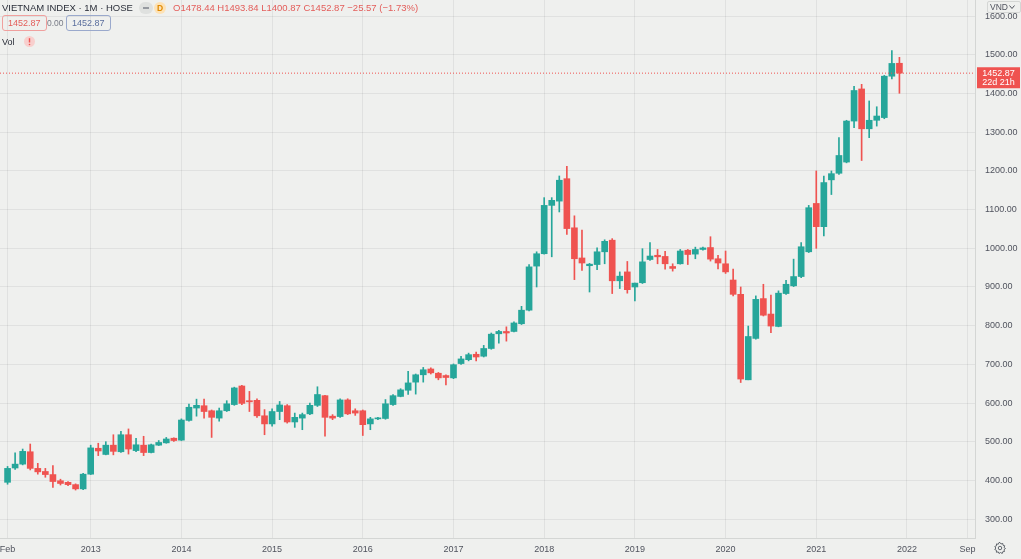 The height and width of the screenshot is (559, 1021). Describe the element at coordinates (1001, 131) in the screenshot. I see `y-tick-label: 1300.00` at that location.